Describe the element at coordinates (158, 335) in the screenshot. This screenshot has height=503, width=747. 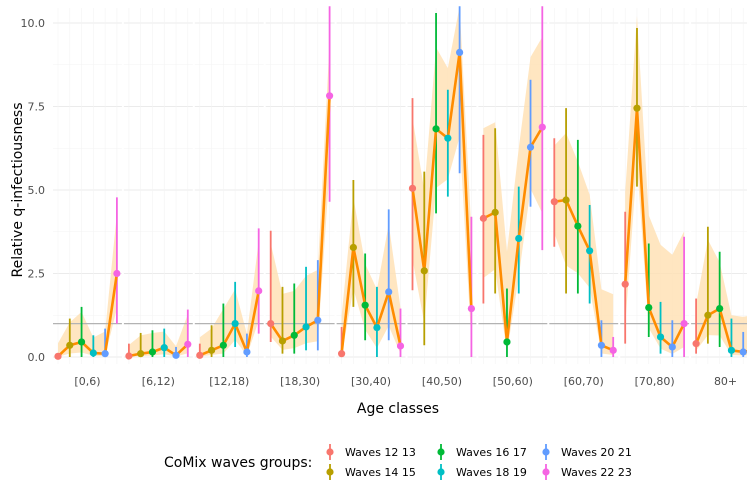
I see `ribbon-[6,12)` at that location.